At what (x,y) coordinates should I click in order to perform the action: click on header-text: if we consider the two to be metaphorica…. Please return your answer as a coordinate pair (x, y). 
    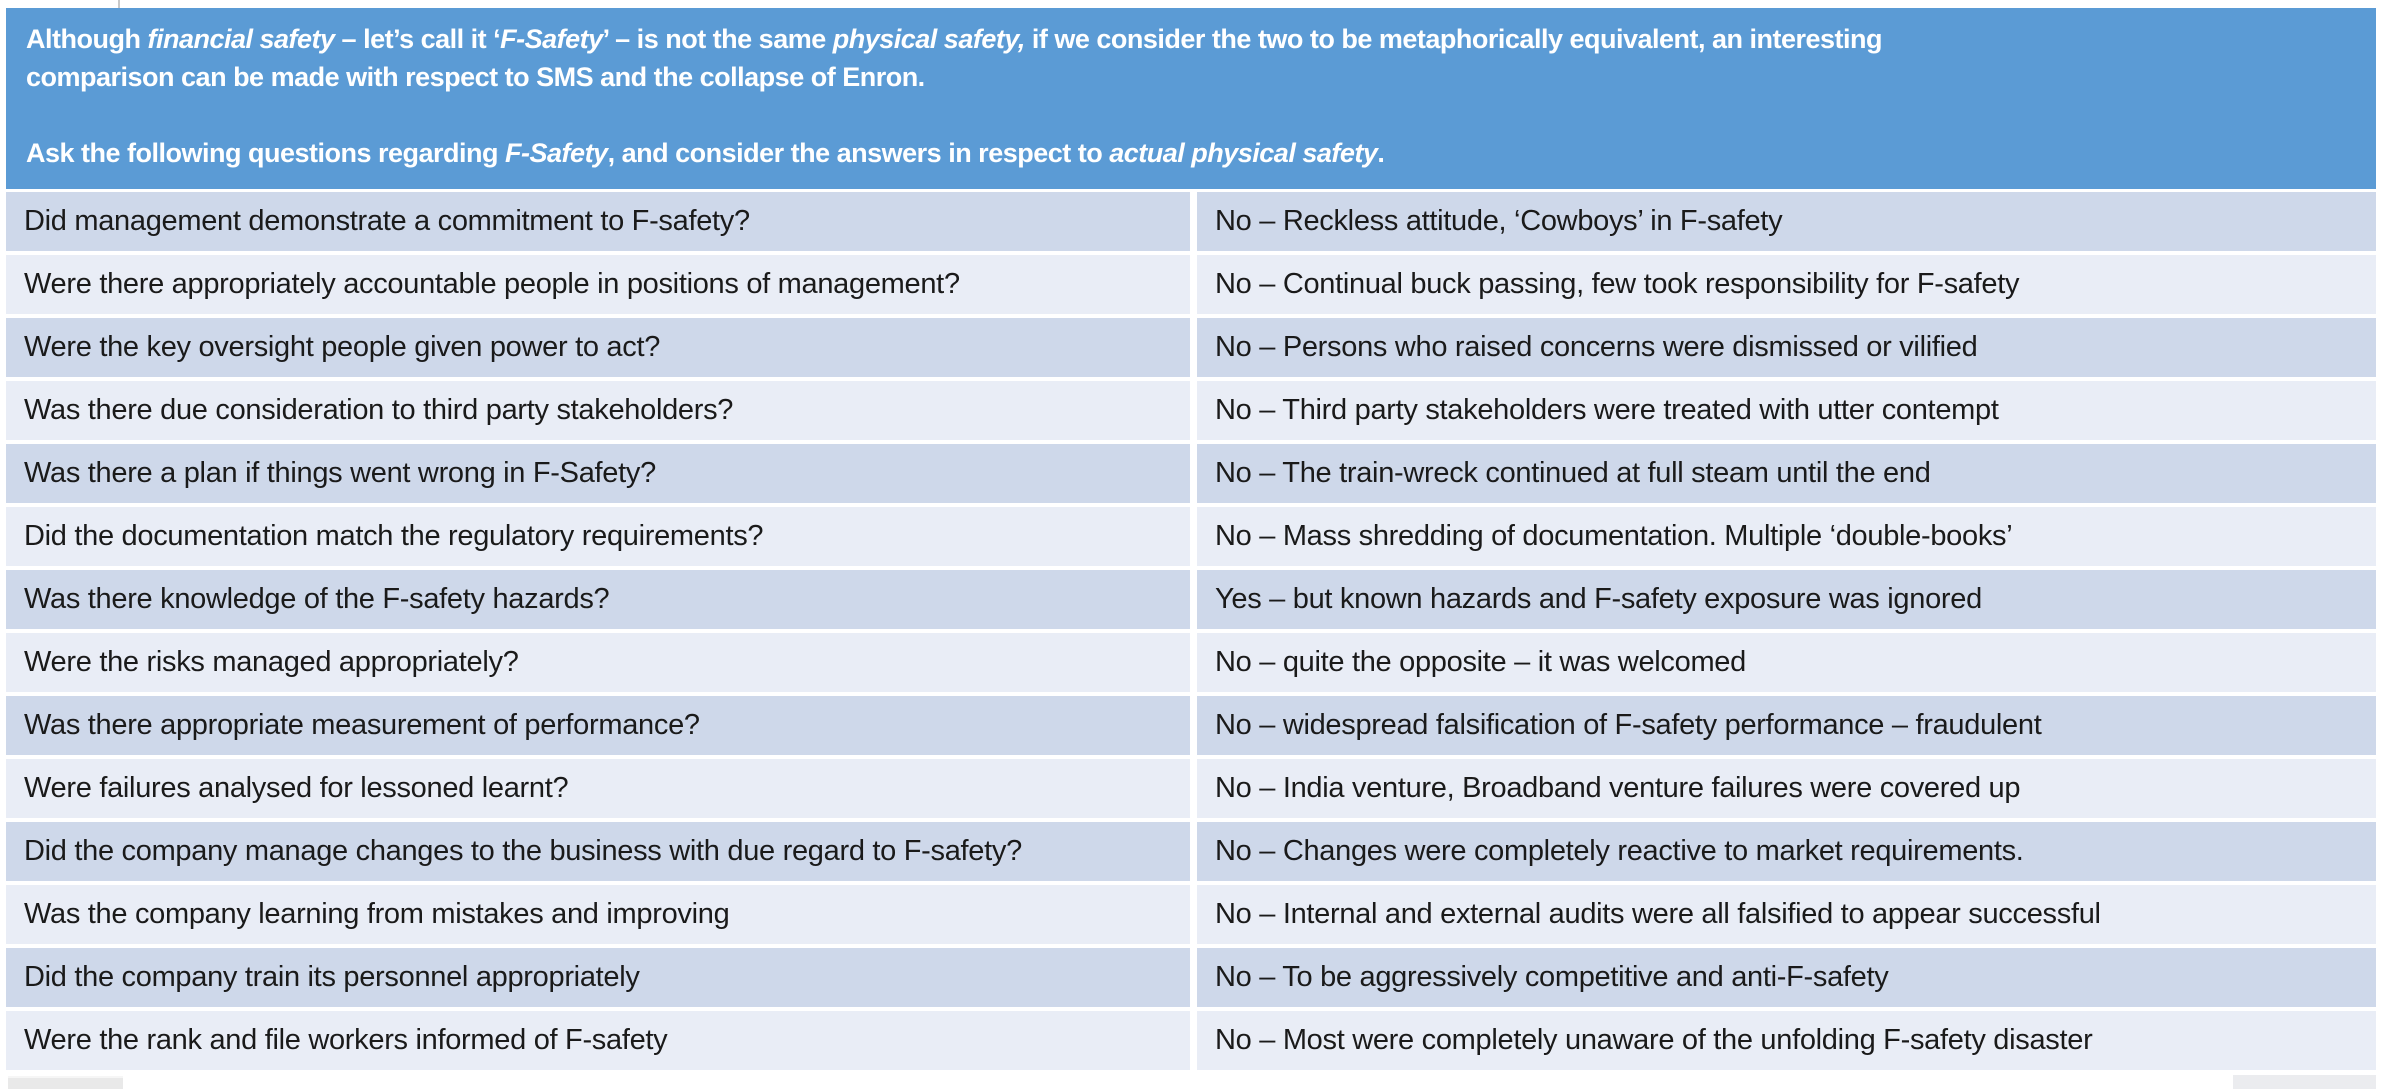
    Looking at the image, I should click on (1453, 39).